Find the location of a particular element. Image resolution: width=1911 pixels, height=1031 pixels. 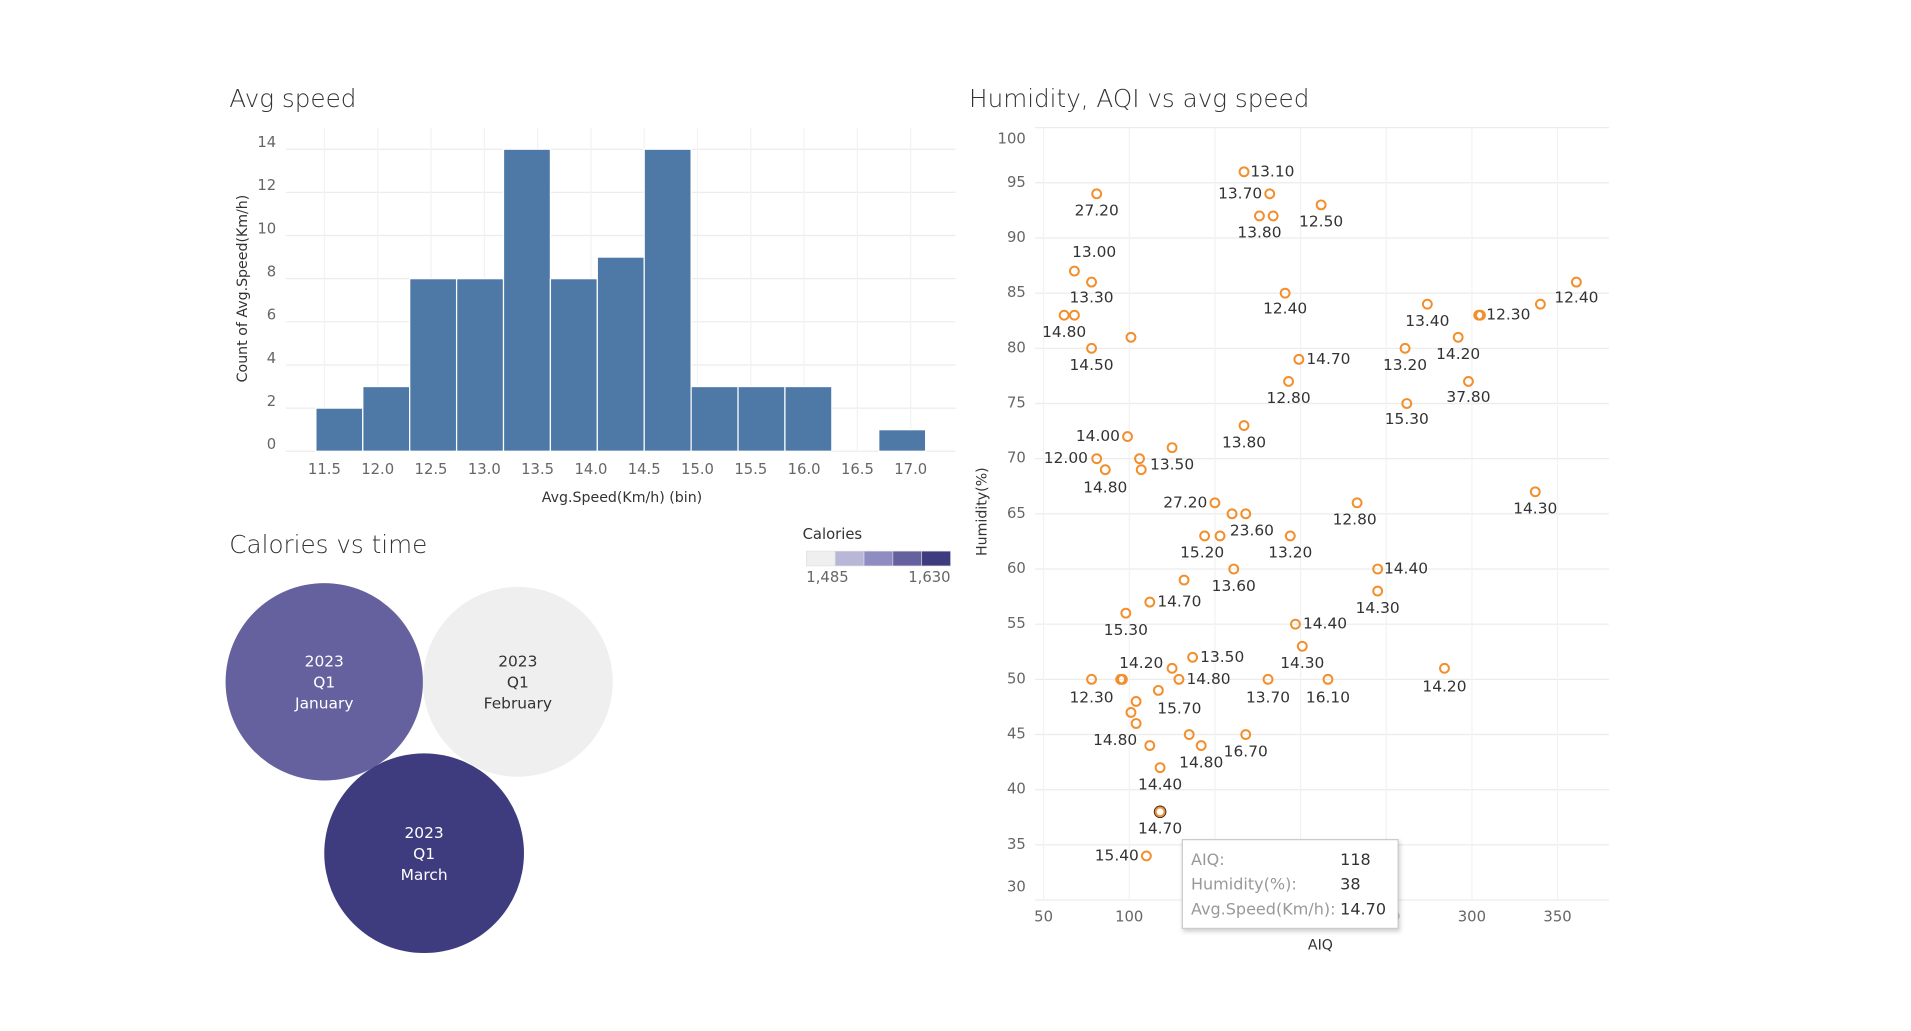

y-axis-title: Count of Avg.Speed(Km/h) is located at coordinates (243, 289).